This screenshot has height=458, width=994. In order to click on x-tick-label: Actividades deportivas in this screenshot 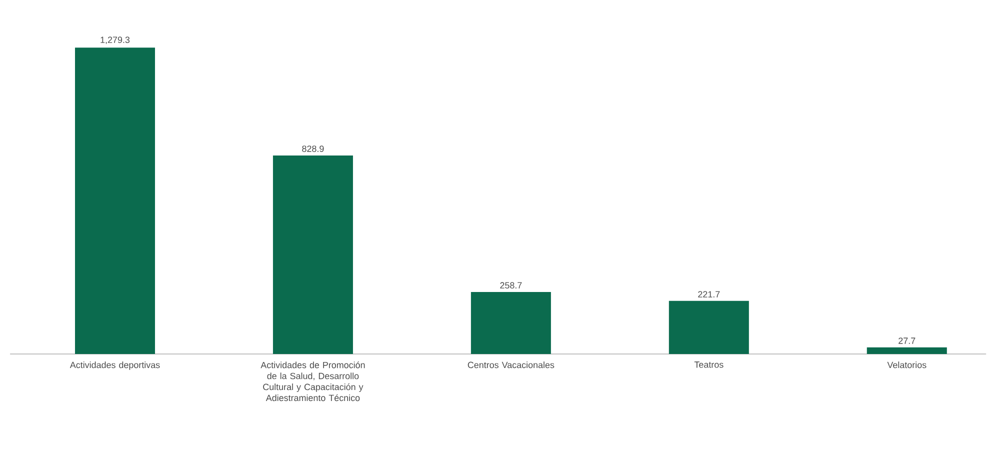, I will do `click(115, 366)`.